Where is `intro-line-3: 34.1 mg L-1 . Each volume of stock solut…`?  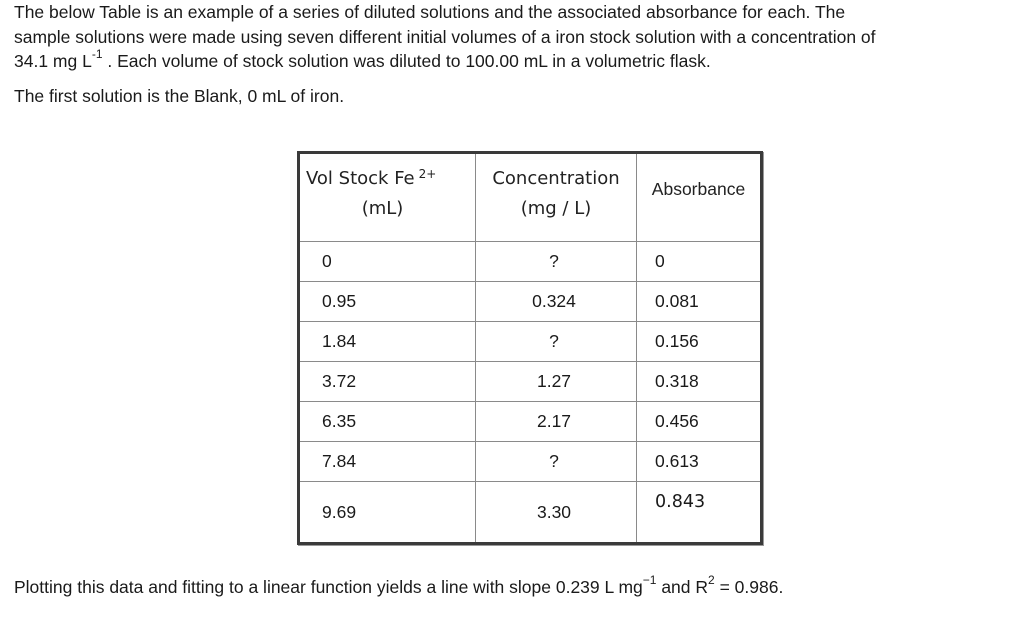
intro-line-3: 34.1 mg L-1 . Each volume of stock solut… is located at coordinates (516, 60).